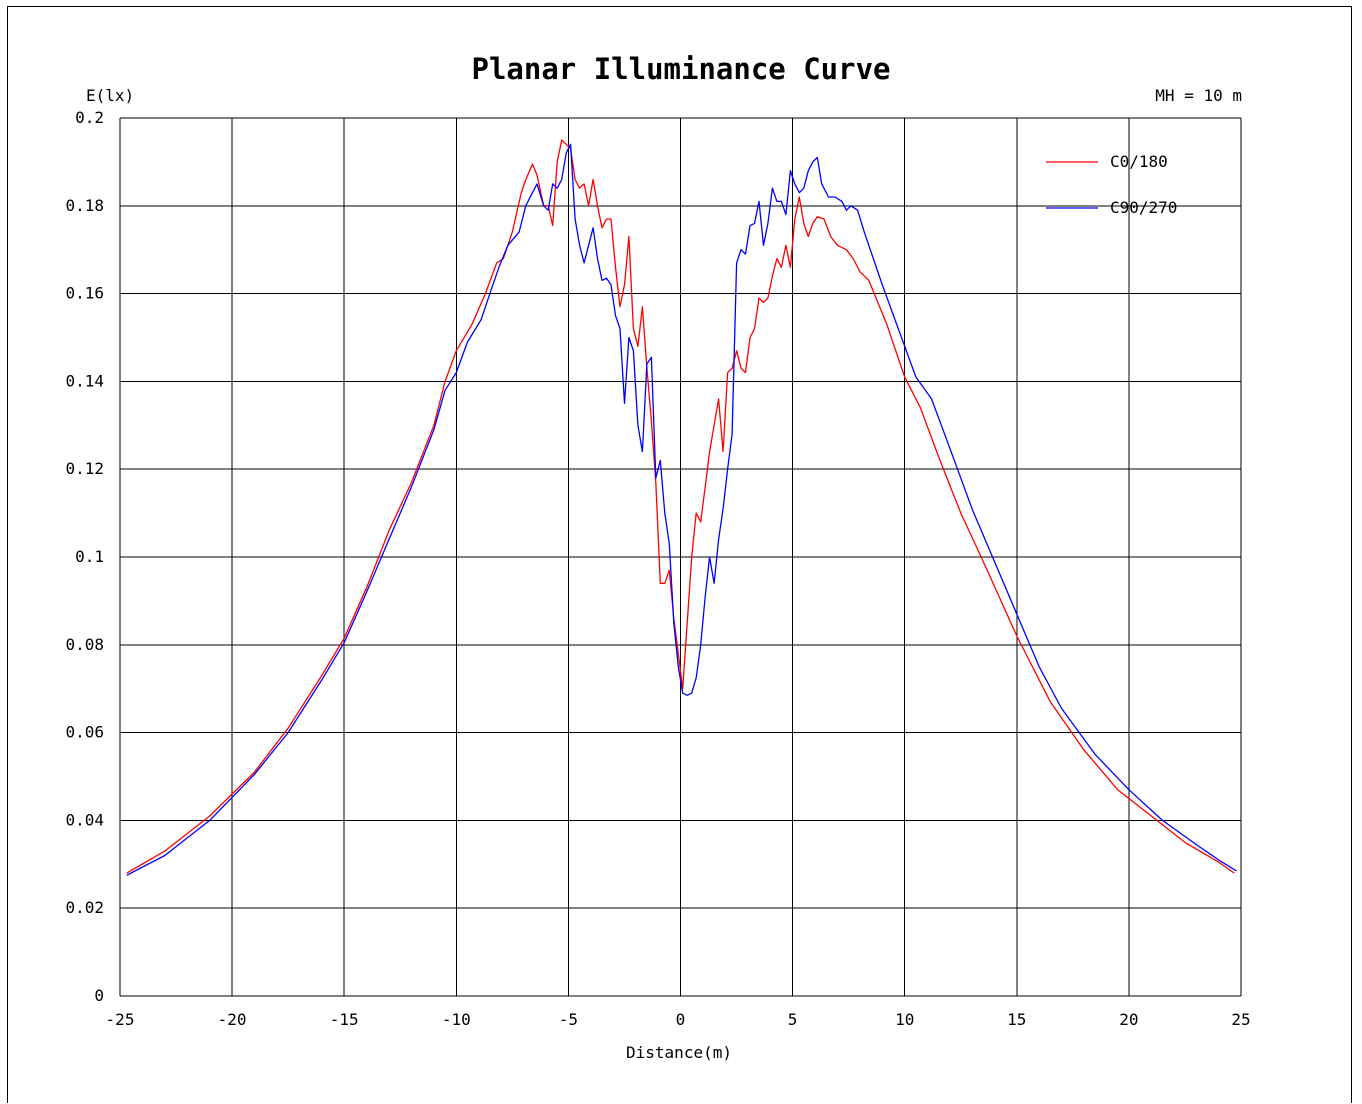  What do you see at coordinates (84, 732) in the screenshot?
I see `y-tick-label: 0.06` at bounding box center [84, 732].